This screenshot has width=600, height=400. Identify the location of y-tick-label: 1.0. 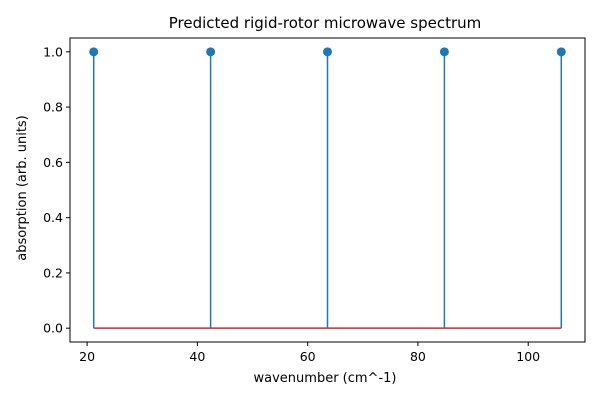
(53, 51).